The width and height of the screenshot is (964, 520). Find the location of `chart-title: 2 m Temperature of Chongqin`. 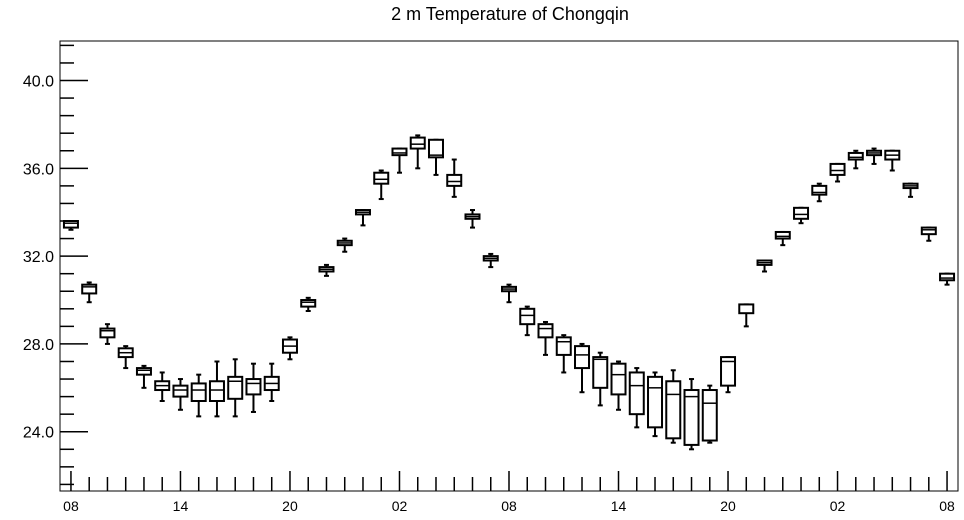

chart-title: 2 m Temperature of Chongqin is located at coordinates (510, 14).